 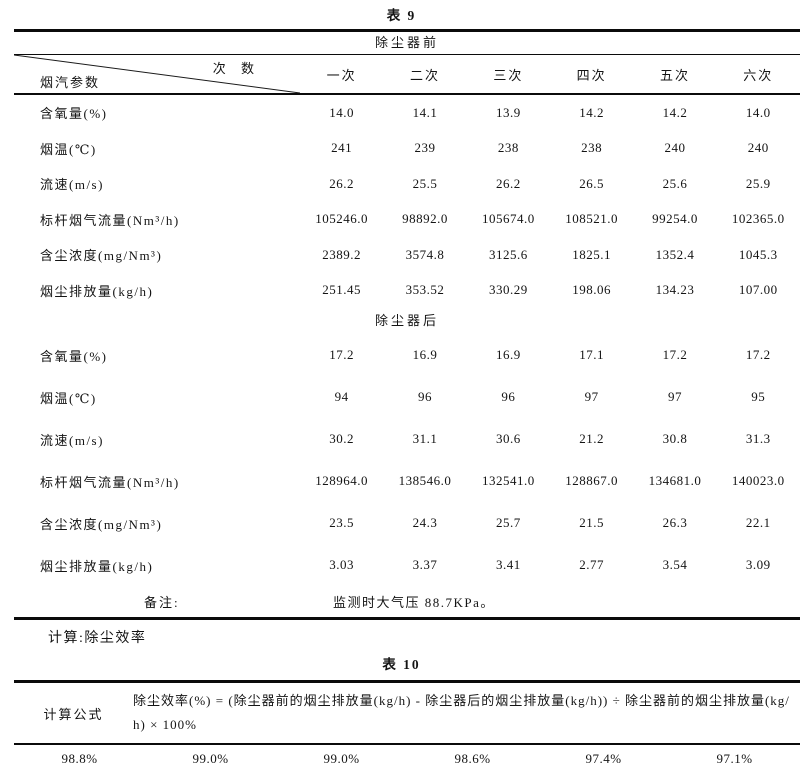 I want to click on cell-value: 94, so click(x=341, y=396).